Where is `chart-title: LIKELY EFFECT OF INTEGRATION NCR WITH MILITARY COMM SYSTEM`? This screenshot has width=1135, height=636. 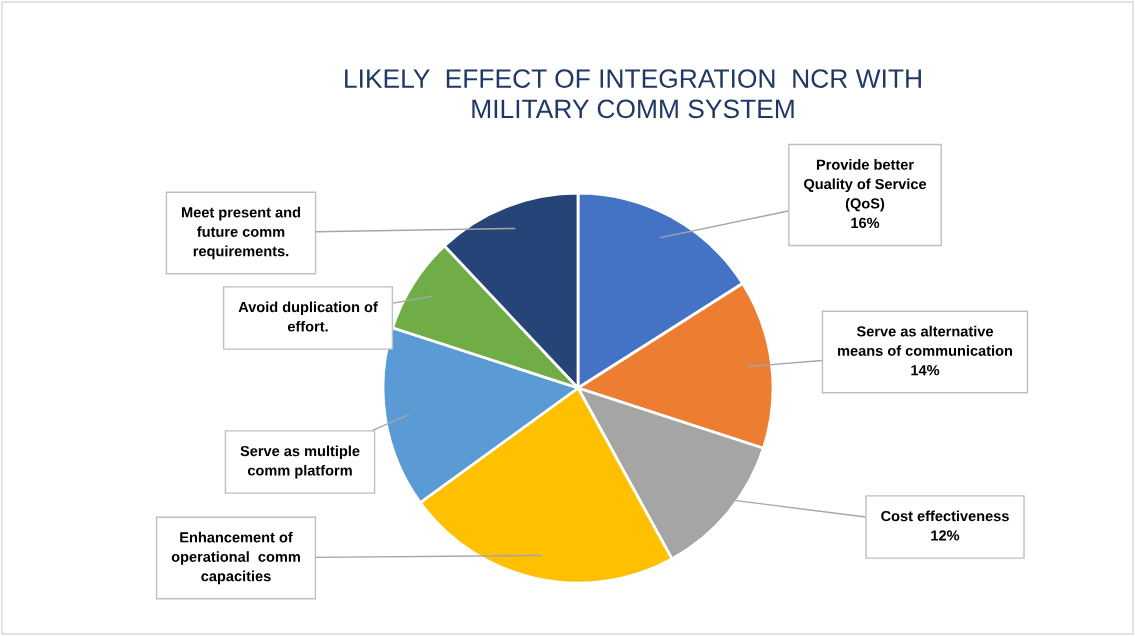
chart-title: LIKELY EFFECT OF INTEGRATION NCR WITH MILITARY COMM SYSTEM is located at coordinates (633, 94).